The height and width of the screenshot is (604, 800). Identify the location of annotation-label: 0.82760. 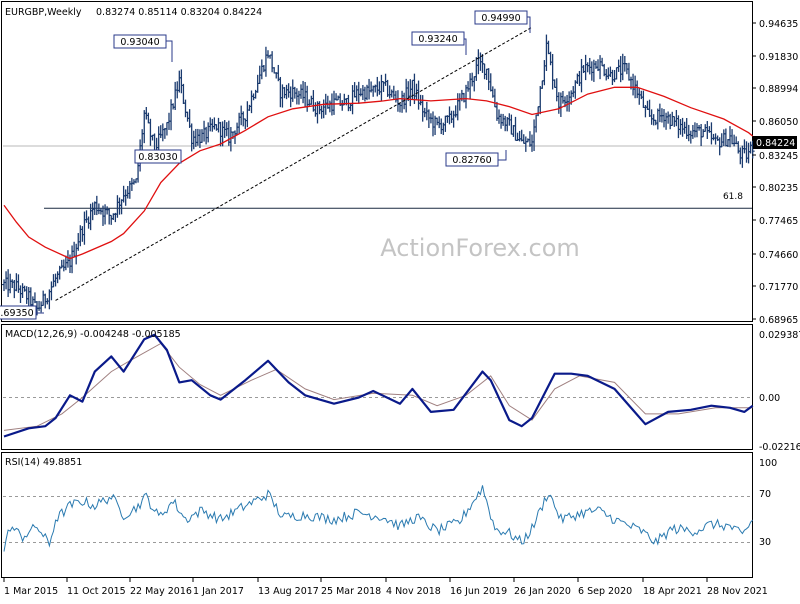
(471, 160).